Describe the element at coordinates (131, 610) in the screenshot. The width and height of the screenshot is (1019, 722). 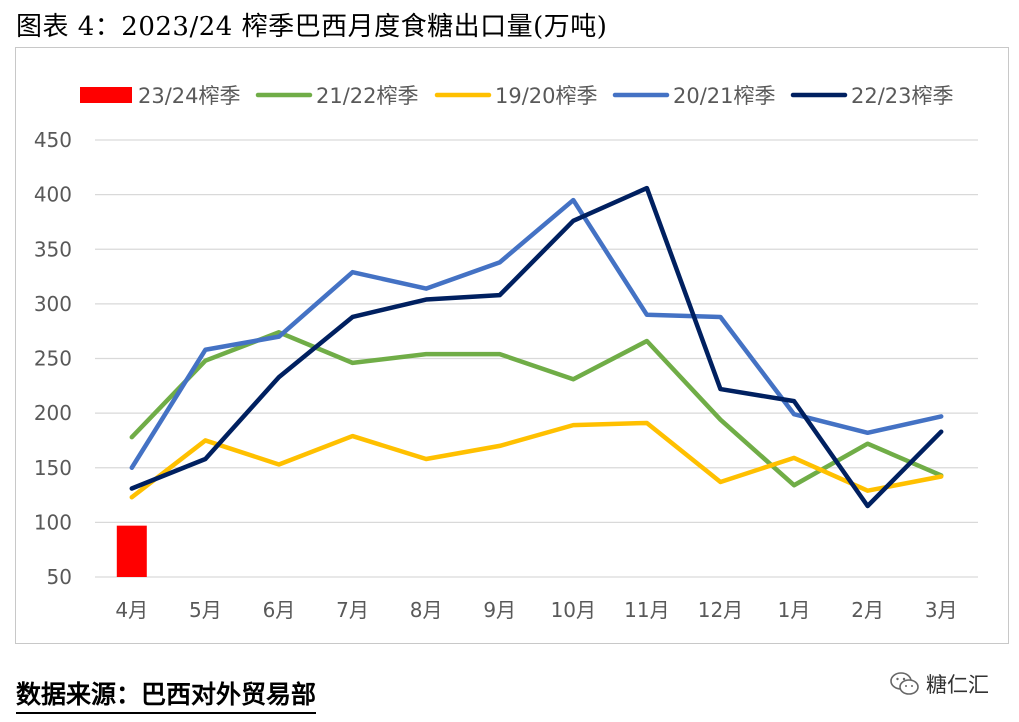
I see `x-tick-label: 4月` at that location.